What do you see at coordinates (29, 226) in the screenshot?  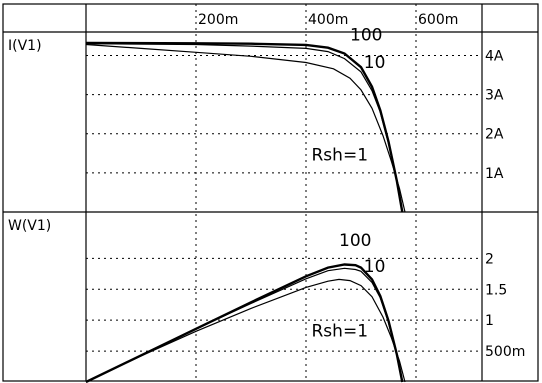 I see `panel-label: W(V1)` at bounding box center [29, 226].